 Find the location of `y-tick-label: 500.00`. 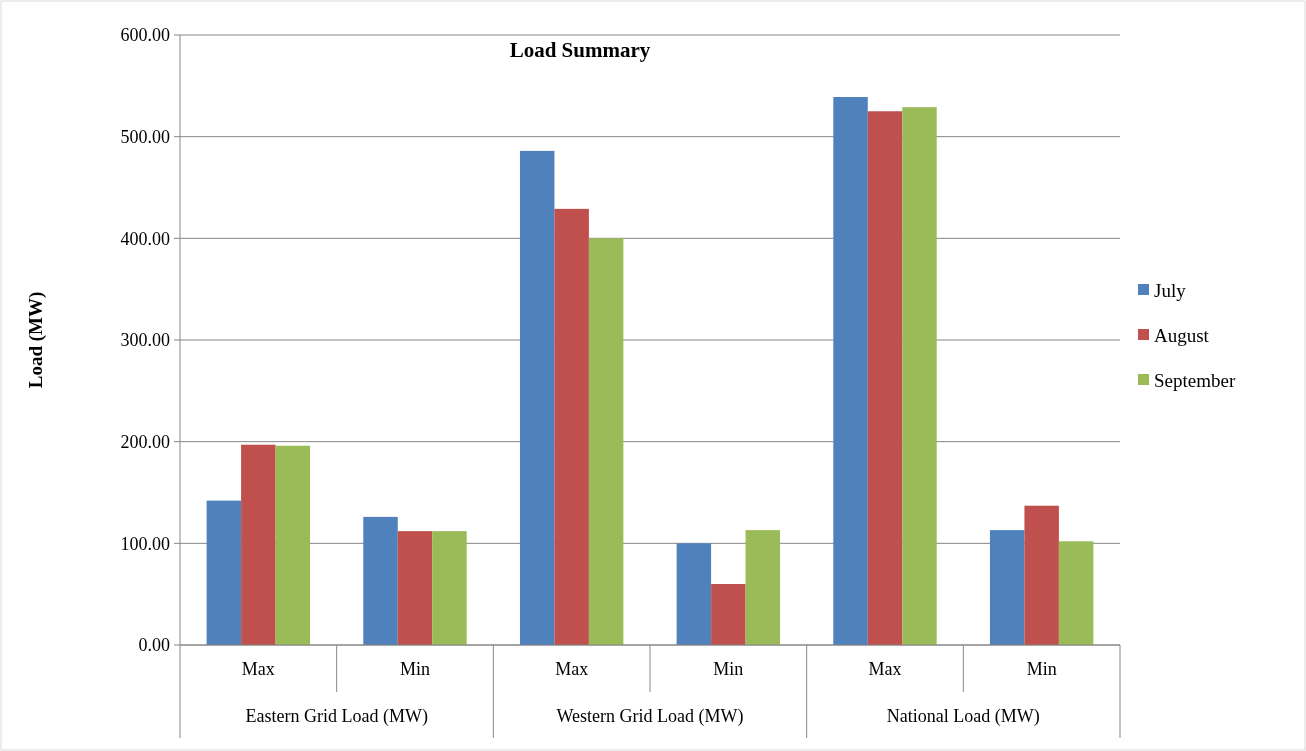

y-tick-label: 500.00 is located at coordinates (145, 136).